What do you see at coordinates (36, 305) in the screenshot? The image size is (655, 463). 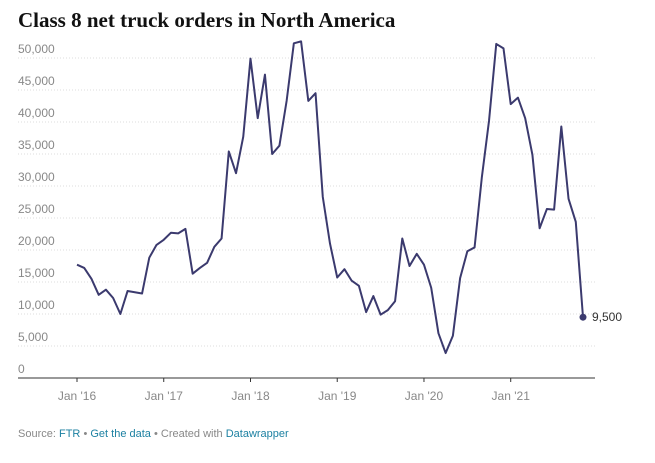 I see `y-tick-label: 10,000` at bounding box center [36, 305].